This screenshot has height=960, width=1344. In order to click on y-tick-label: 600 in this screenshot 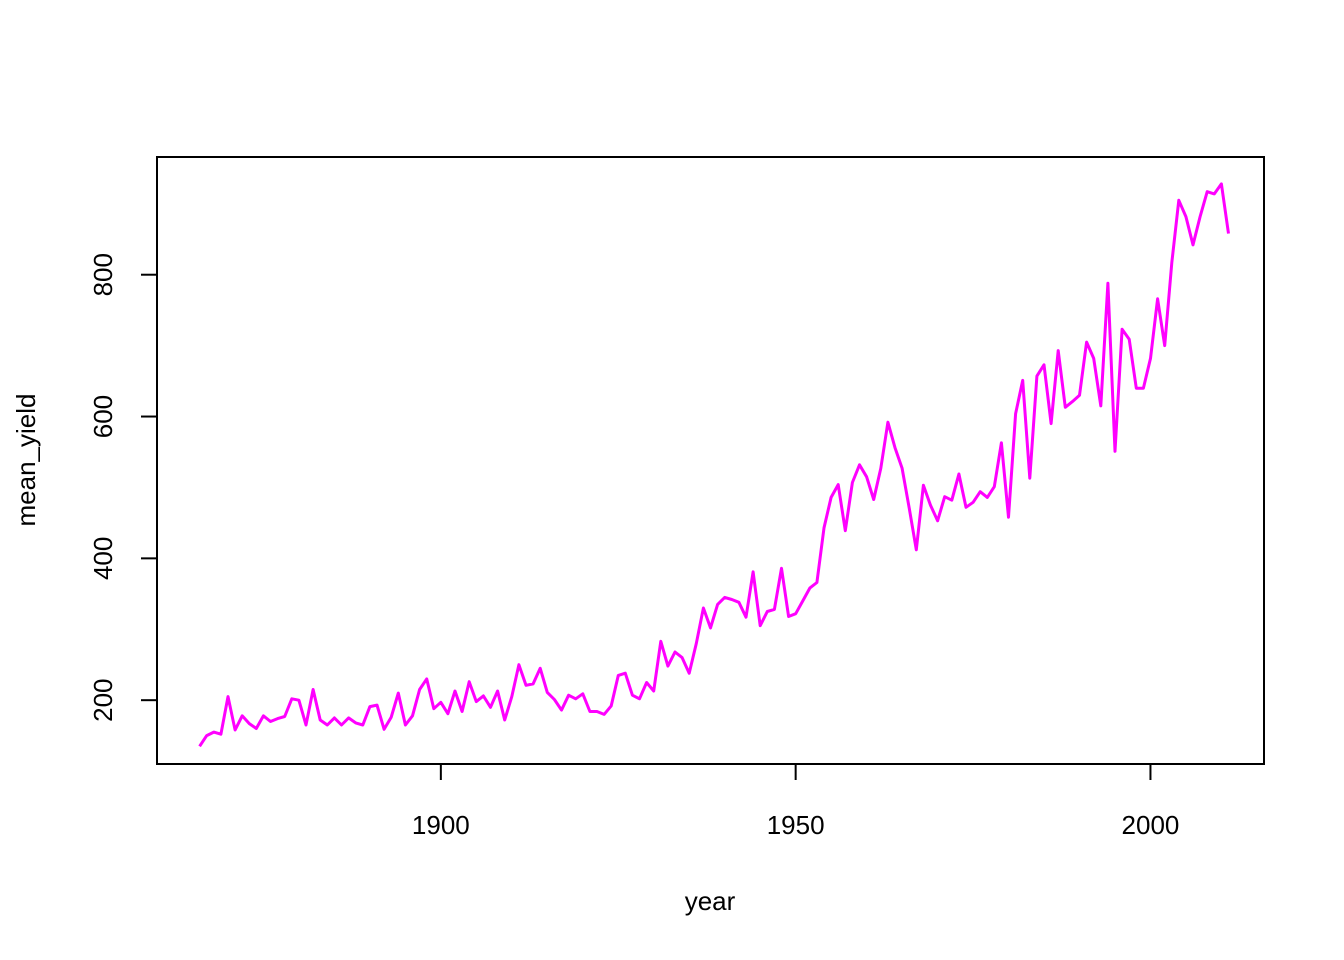, I will do `click(103, 416)`.